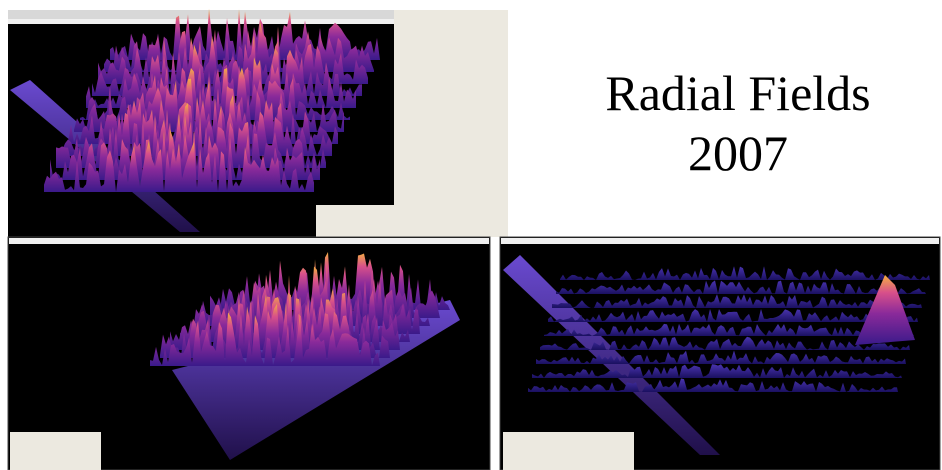 This screenshot has width=942, height=470. Describe the element at coordinates (738, 153) in the screenshot. I see `slide-title: 2007` at that location.